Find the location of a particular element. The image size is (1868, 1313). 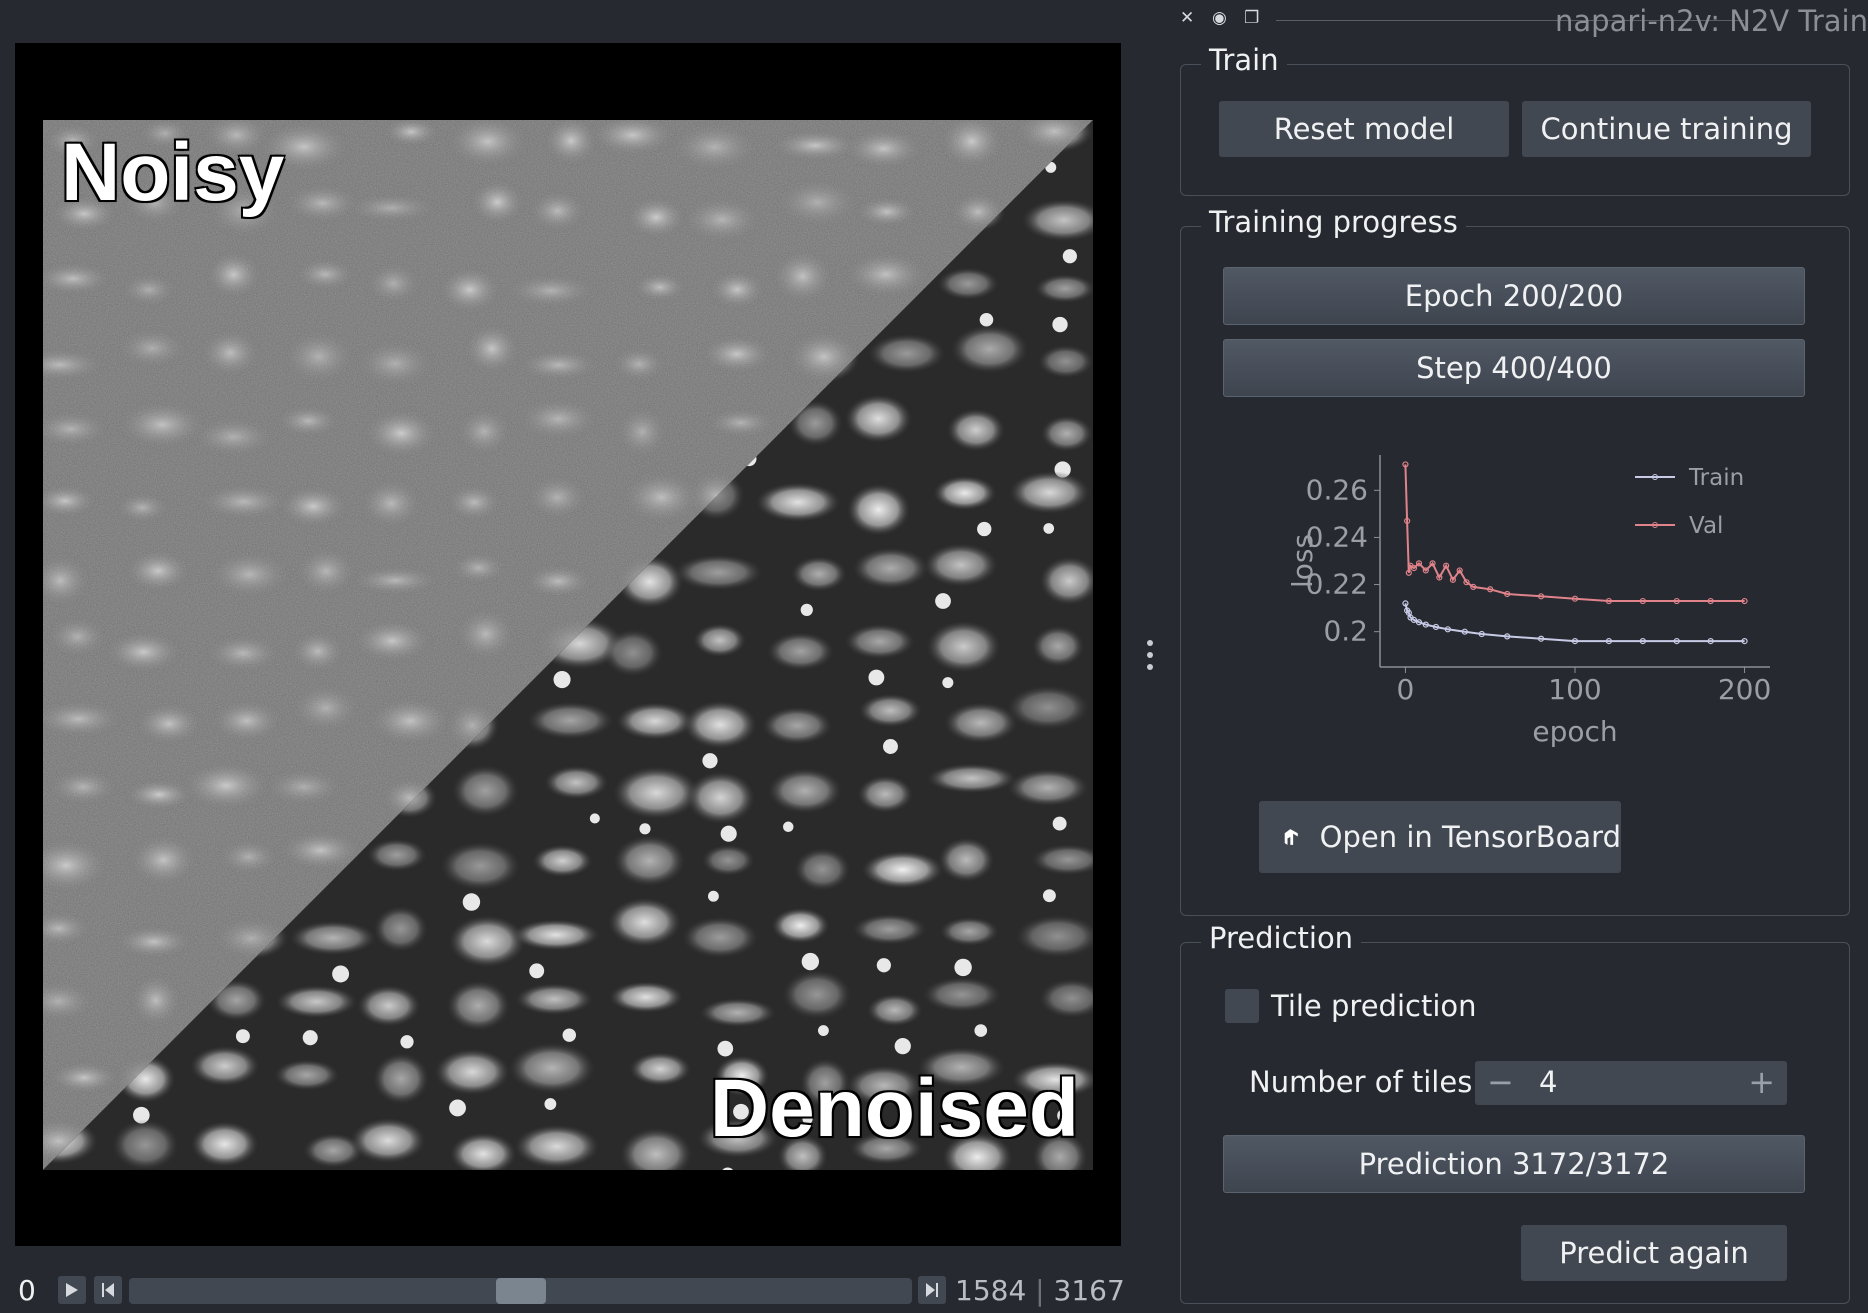

x-tick-label: 0 is located at coordinates (1406, 689).